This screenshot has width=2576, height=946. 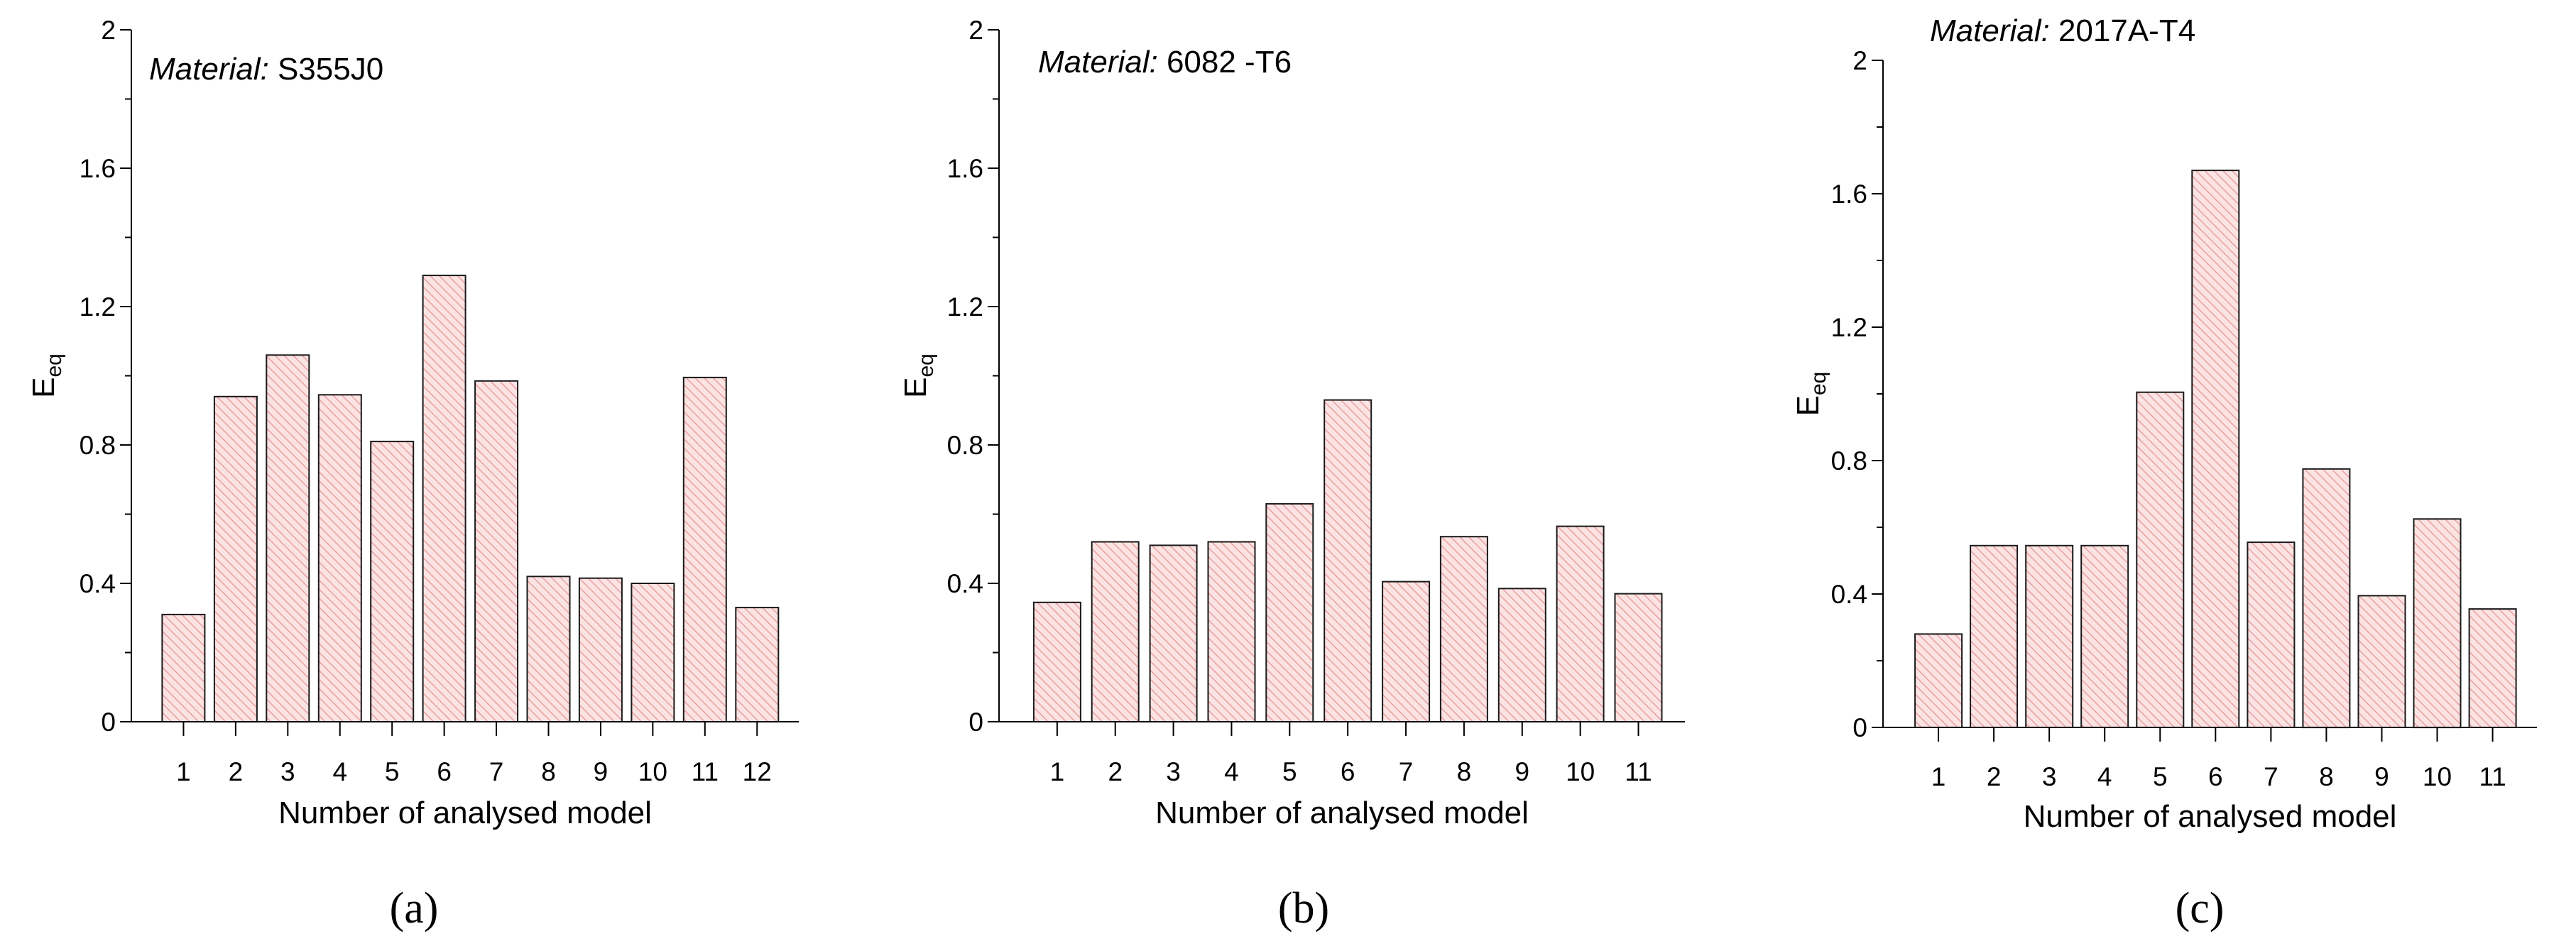 I want to click on x-tick-label: 12, so click(x=757, y=772).